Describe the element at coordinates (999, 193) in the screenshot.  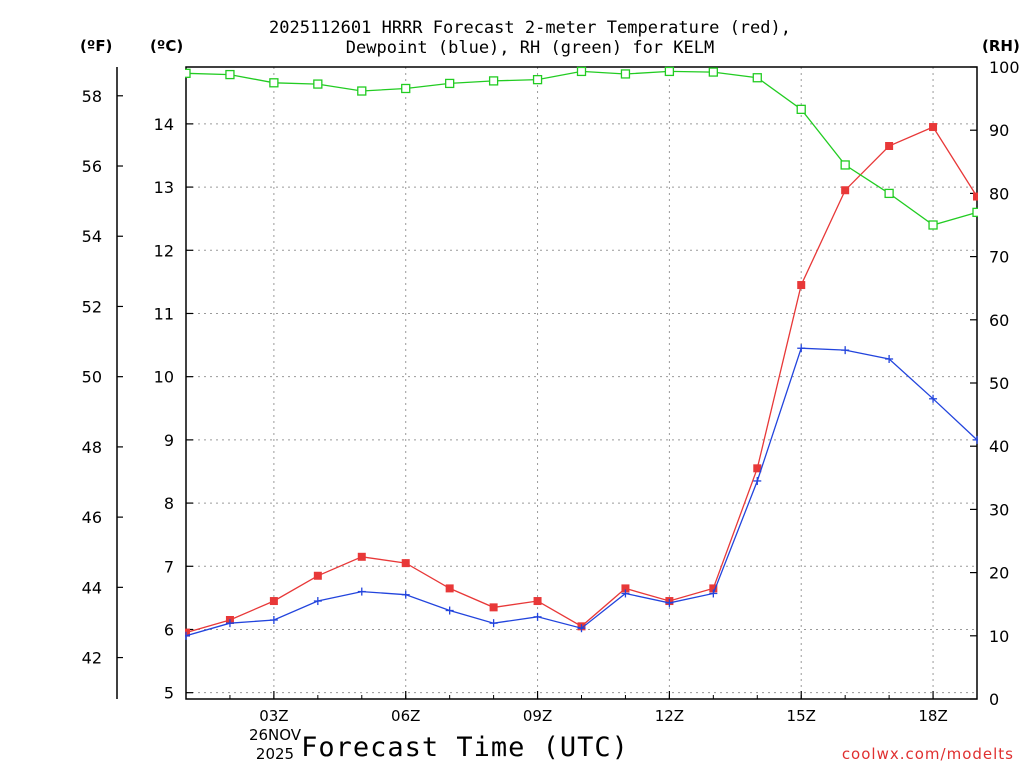
I see `rh-tick-label: 80` at that location.